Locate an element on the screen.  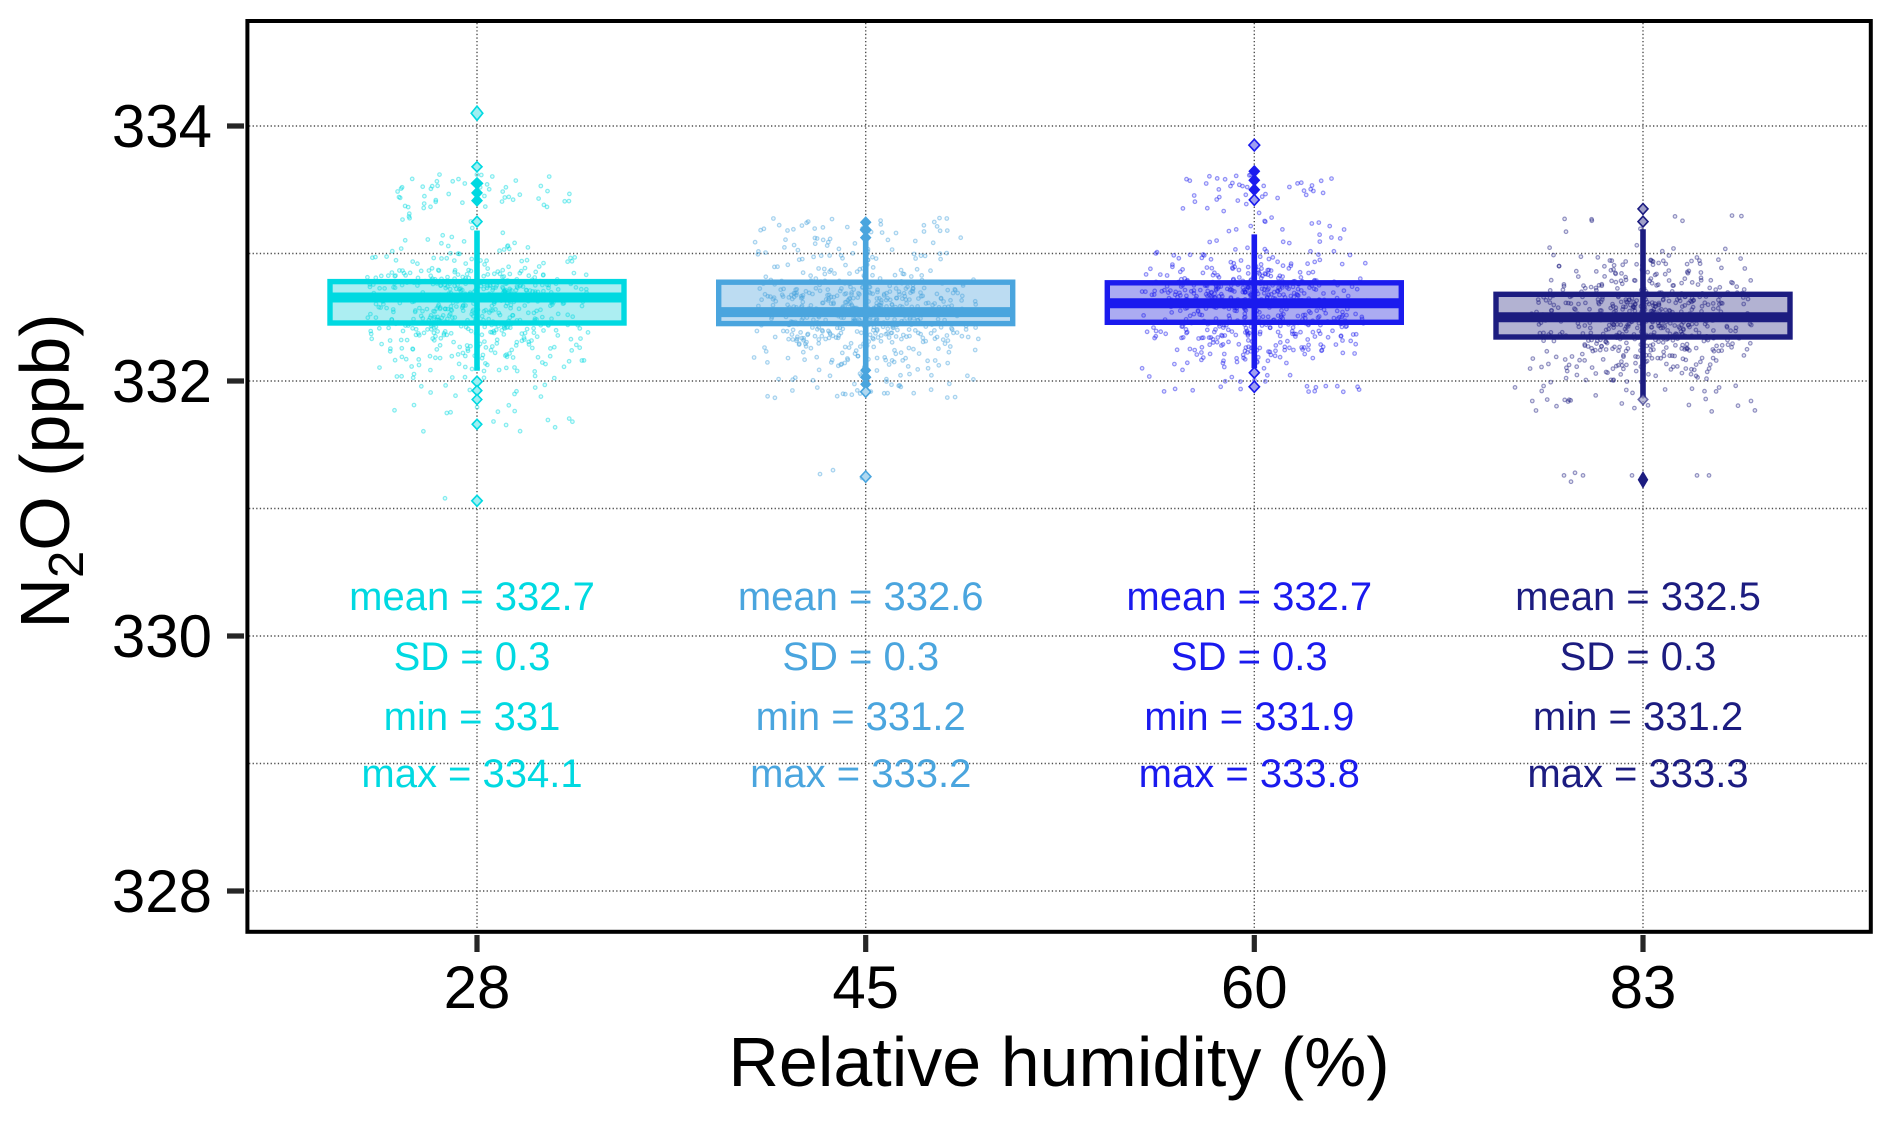
svg-text: 28 is located at coordinates (477, 987).